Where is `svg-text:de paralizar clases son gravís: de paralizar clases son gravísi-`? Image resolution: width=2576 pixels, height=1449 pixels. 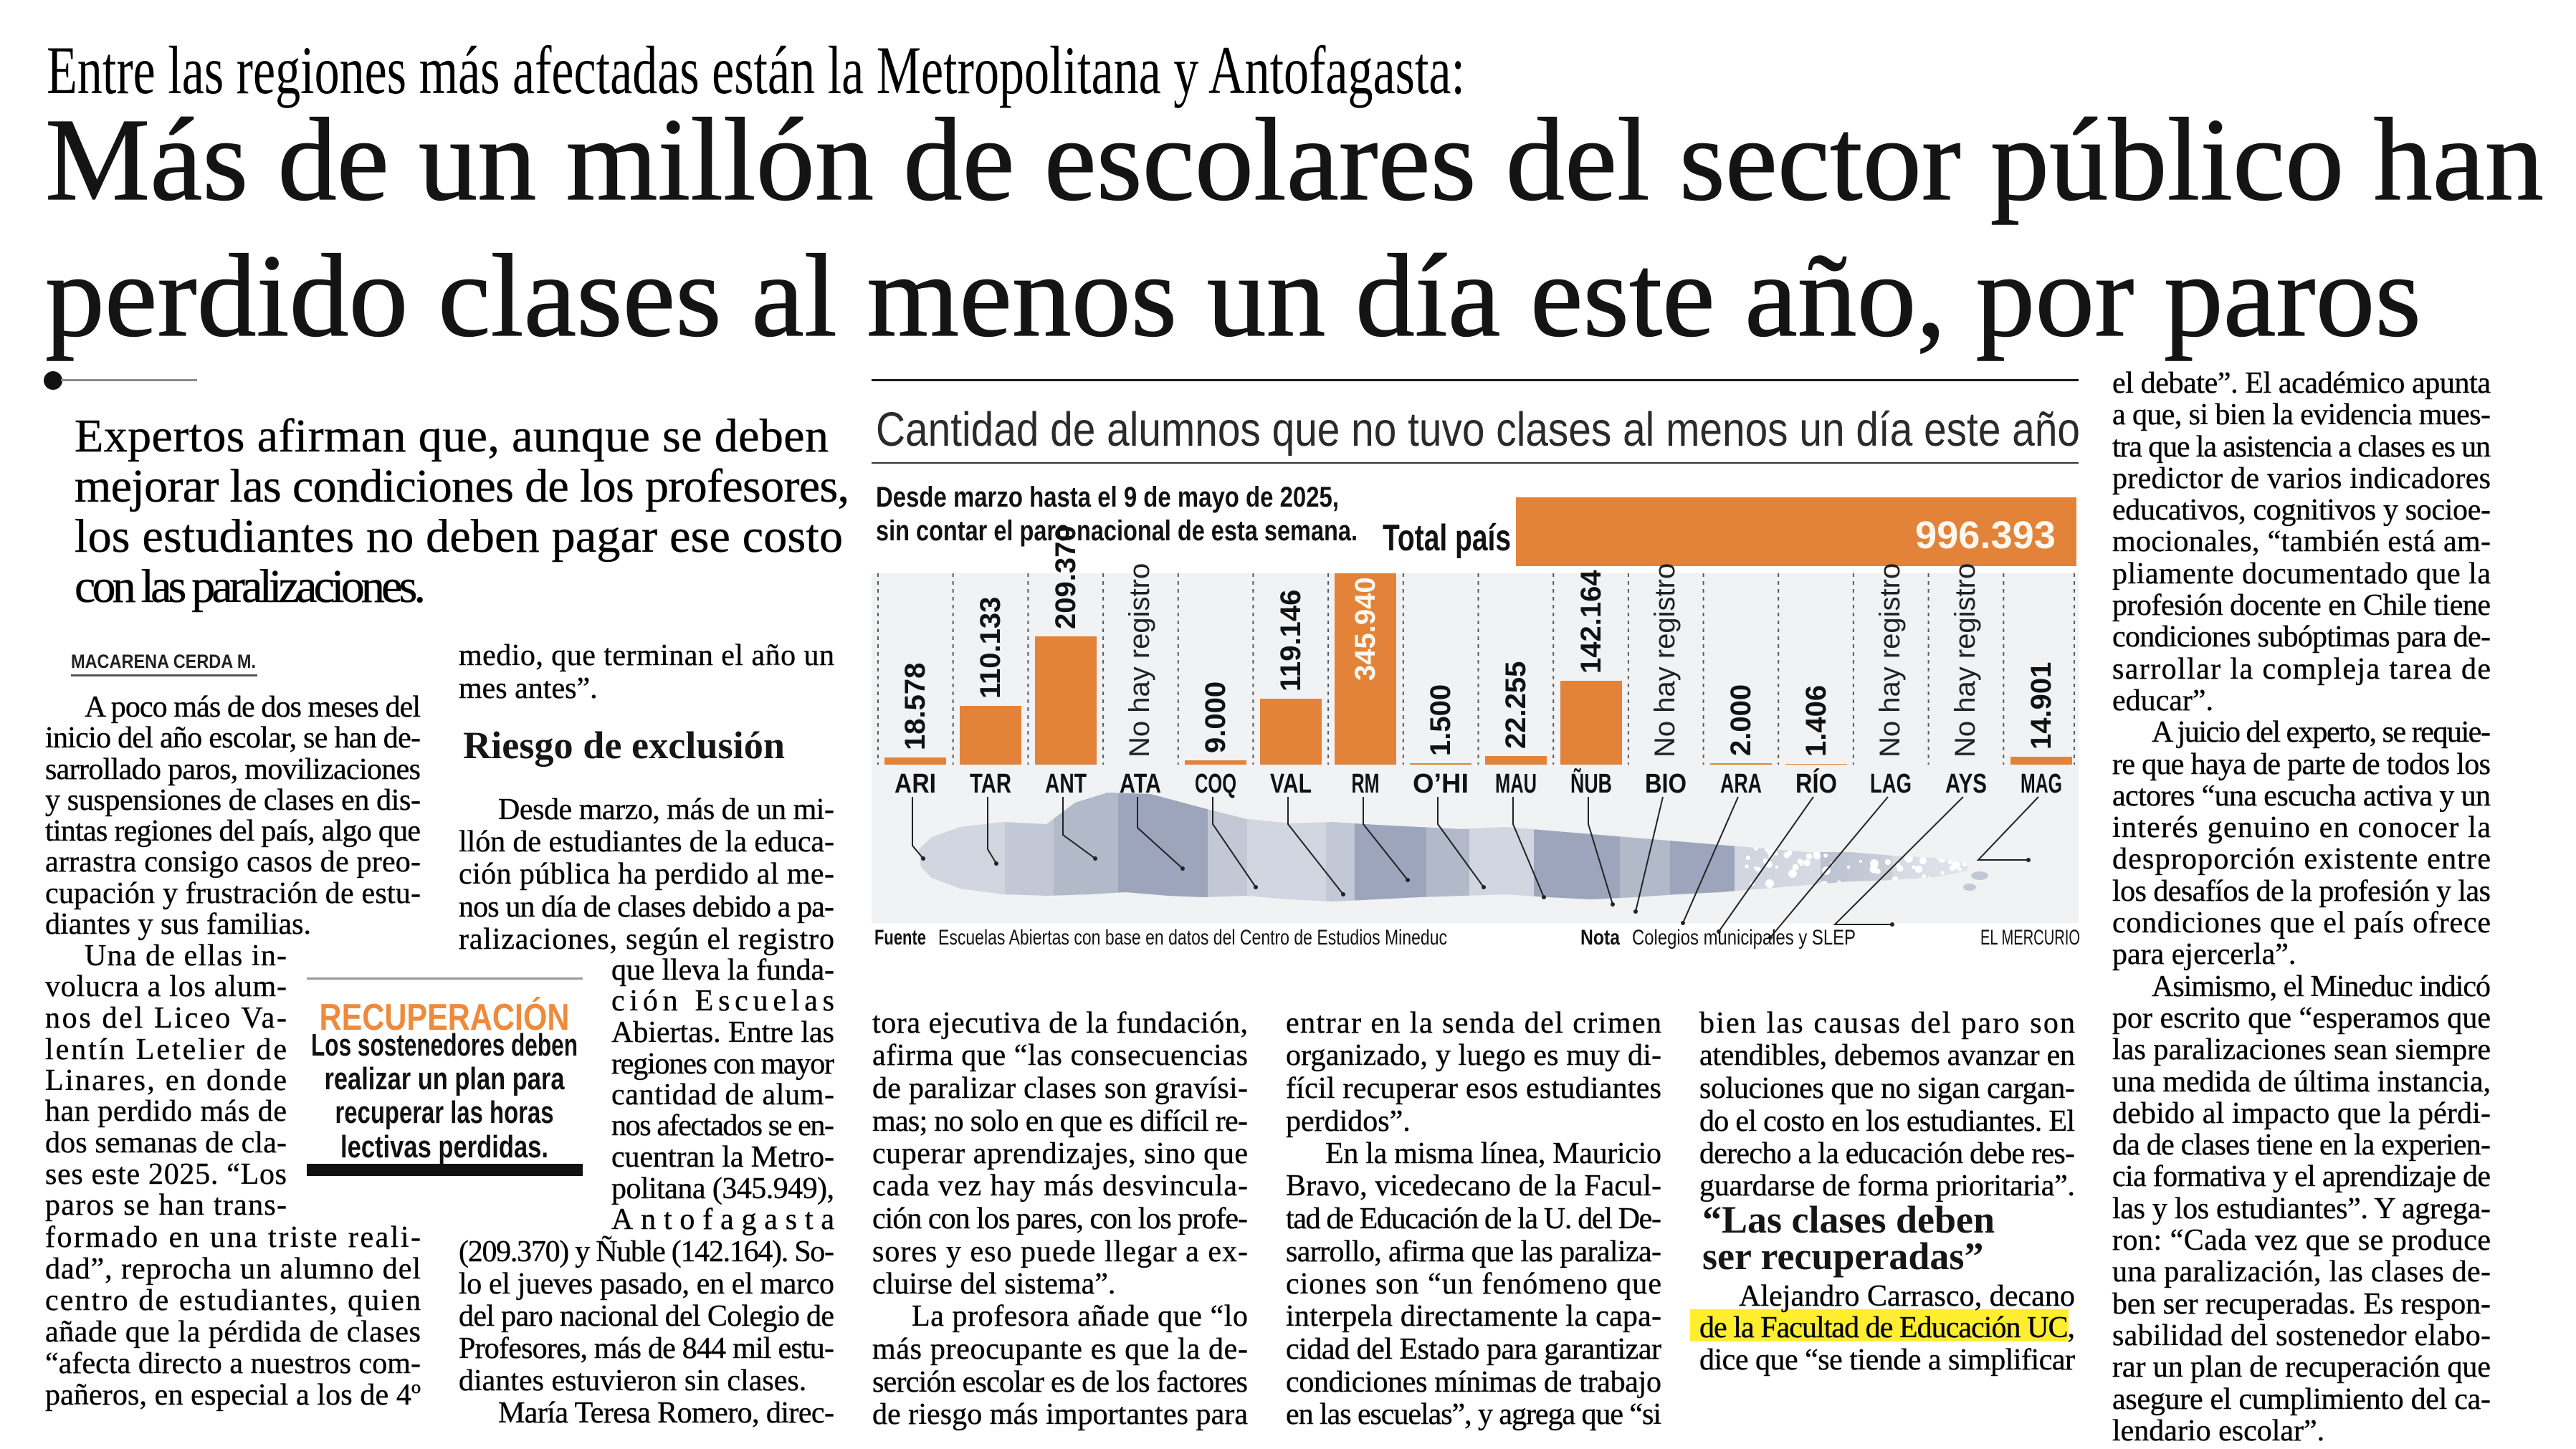 svg-text:de paralizar clases son gravís: de paralizar clases son gravísi- is located at coordinates (1060, 1088).